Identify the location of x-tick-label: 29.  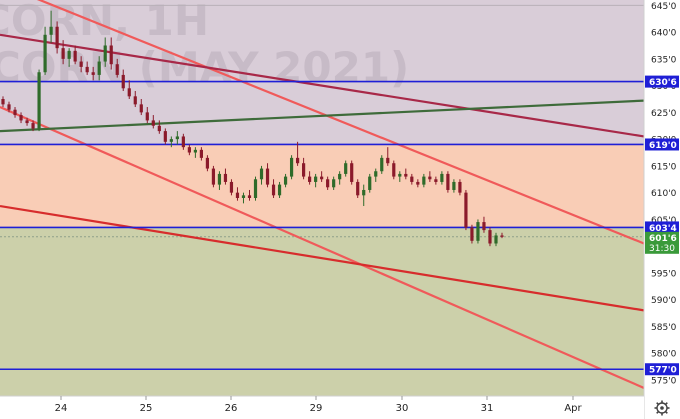
(316, 408).